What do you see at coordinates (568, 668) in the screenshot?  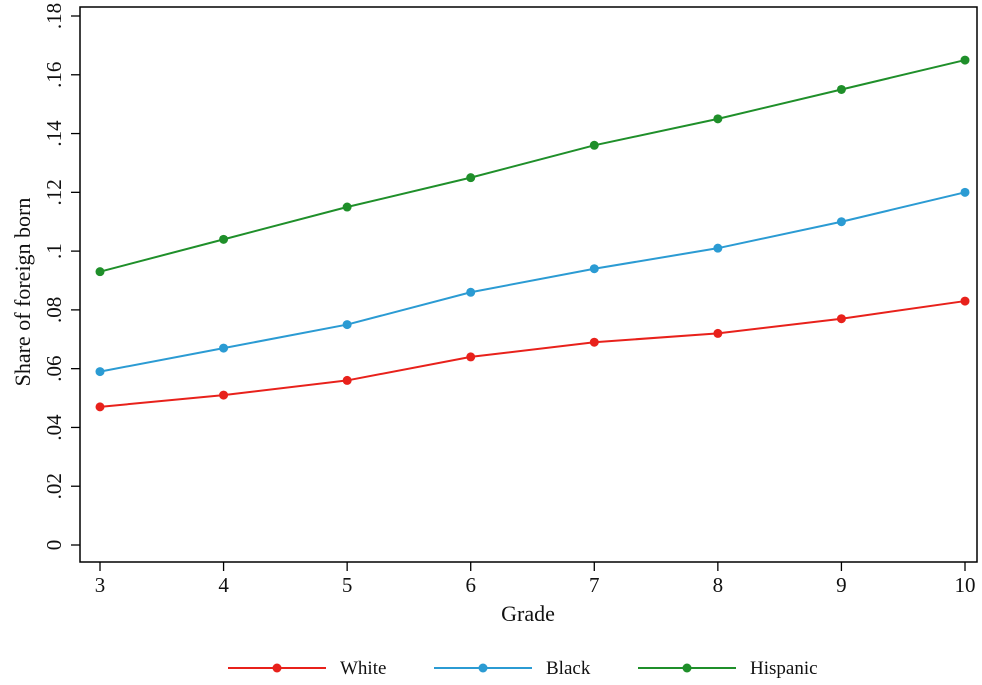 I see `legend-label: Black` at bounding box center [568, 668].